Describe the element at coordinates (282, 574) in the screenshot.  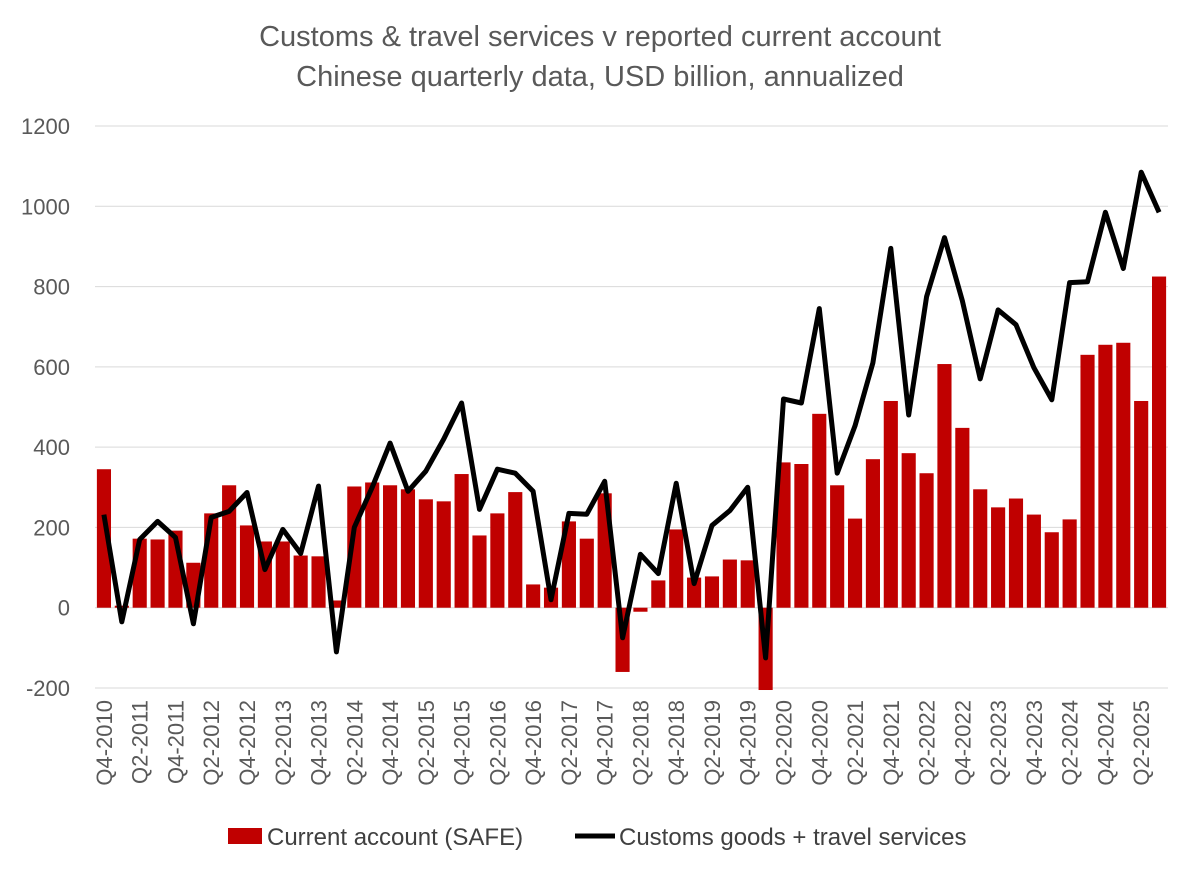
I see `bar-Q2-2013` at that location.